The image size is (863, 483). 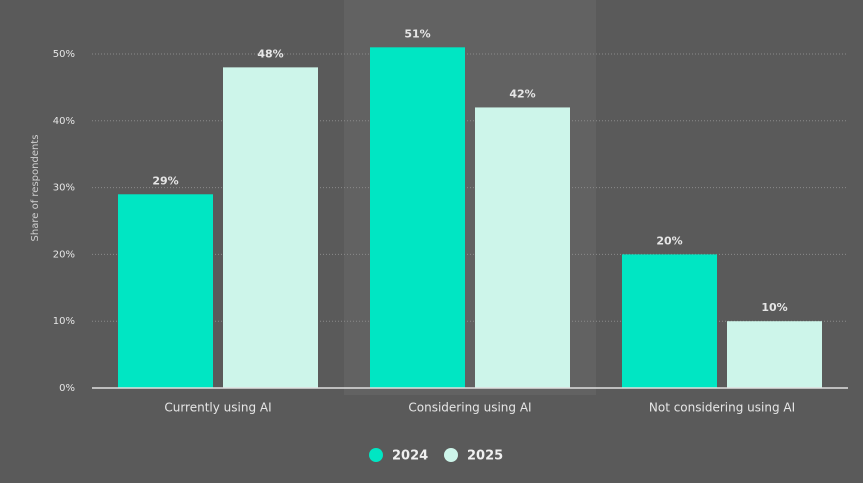 What do you see at coordinates (410, 456) in the screenshot?
I see `legend-label: 2024` at bounding box center [410, 456].